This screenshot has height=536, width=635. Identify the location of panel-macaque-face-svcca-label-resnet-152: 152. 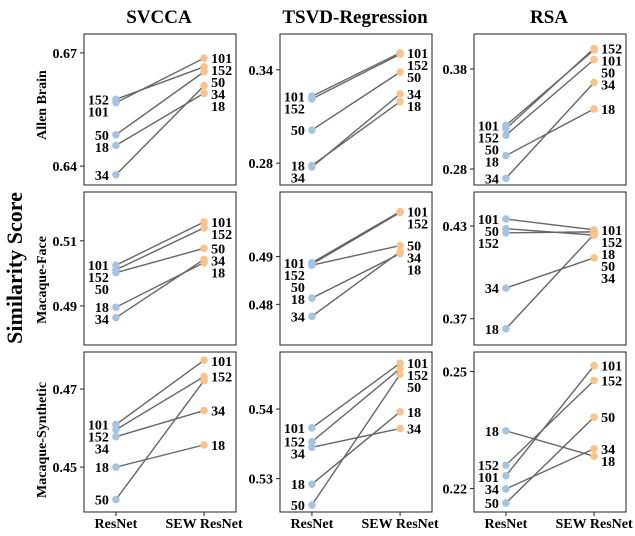
(98, 278).